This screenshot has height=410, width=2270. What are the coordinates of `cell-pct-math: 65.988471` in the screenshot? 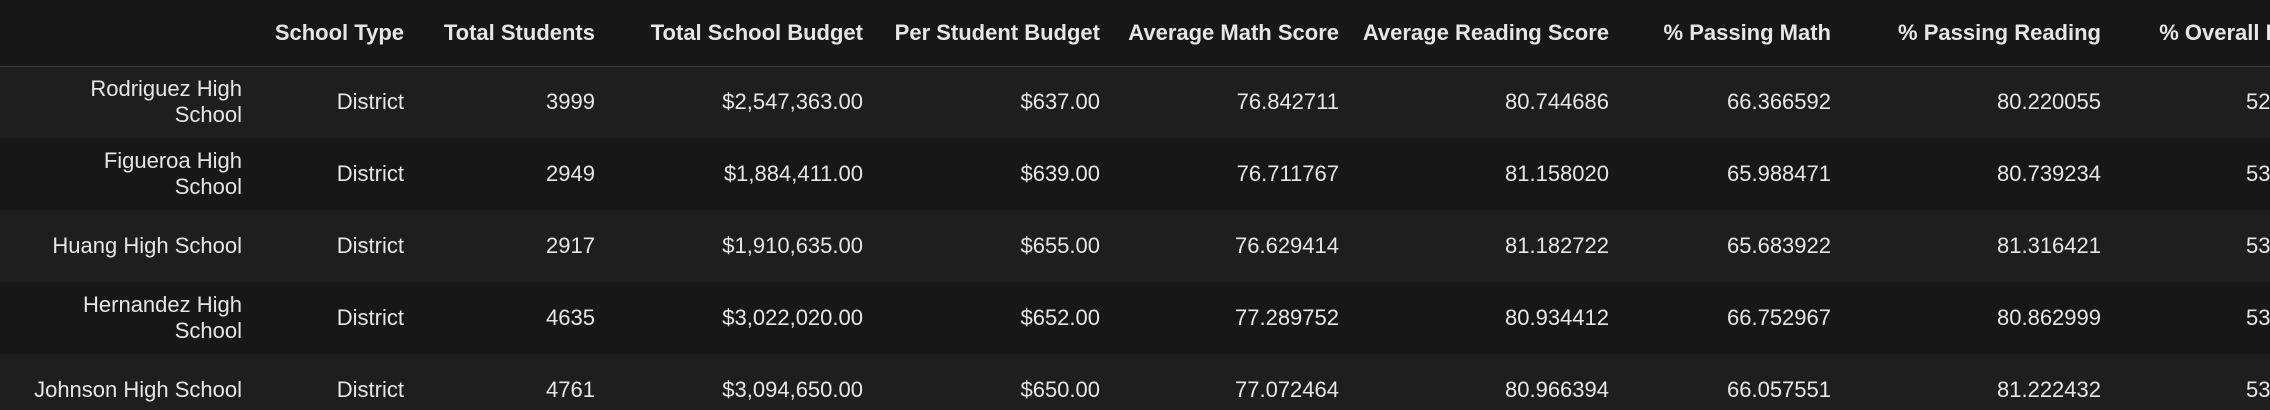 It's located at (1779, 173).